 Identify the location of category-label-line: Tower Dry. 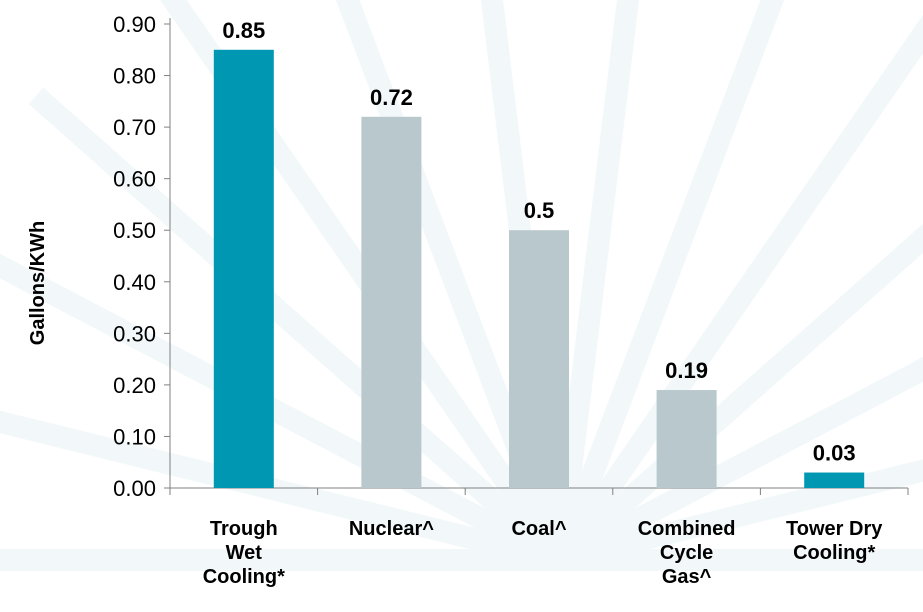
(834, 529).